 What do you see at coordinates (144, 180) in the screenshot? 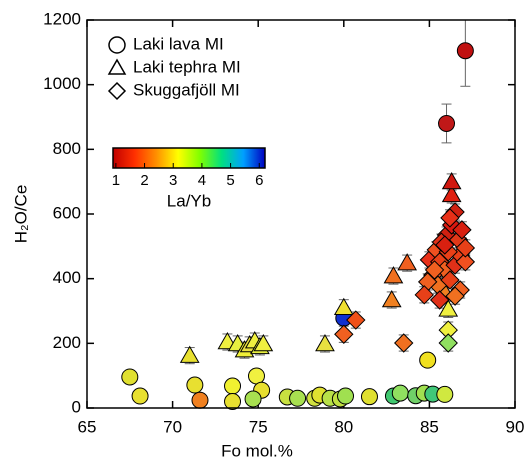
I see `colorbar-tick-label: 2` at bounding box center [144, 180].